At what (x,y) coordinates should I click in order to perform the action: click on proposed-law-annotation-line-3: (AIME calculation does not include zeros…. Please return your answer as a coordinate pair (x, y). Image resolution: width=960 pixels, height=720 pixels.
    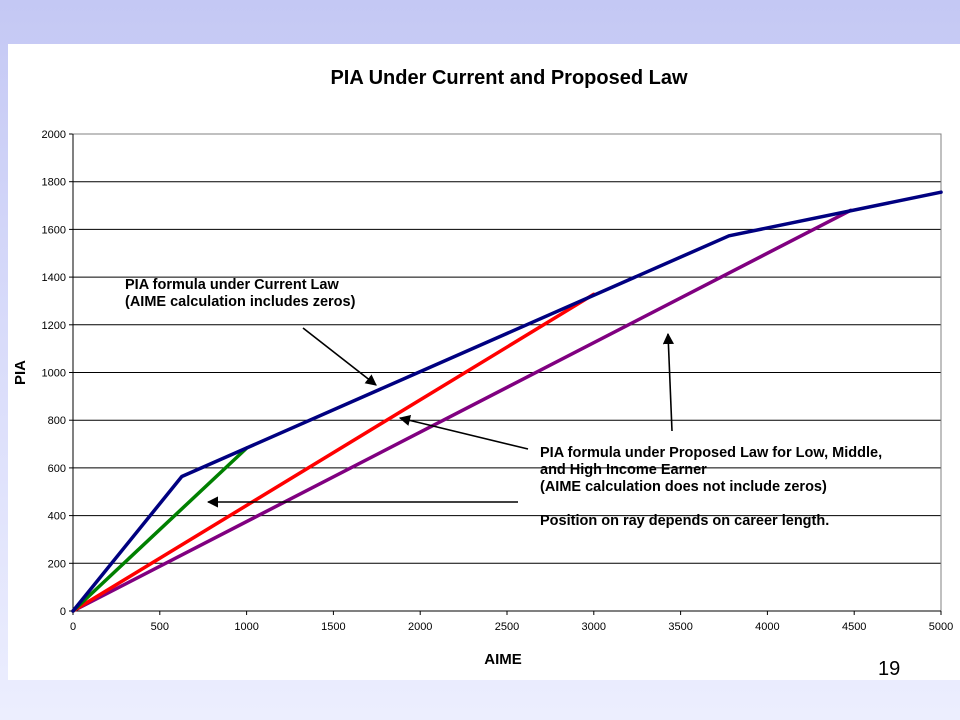
    Looking at the image, I should click on (683, 487).